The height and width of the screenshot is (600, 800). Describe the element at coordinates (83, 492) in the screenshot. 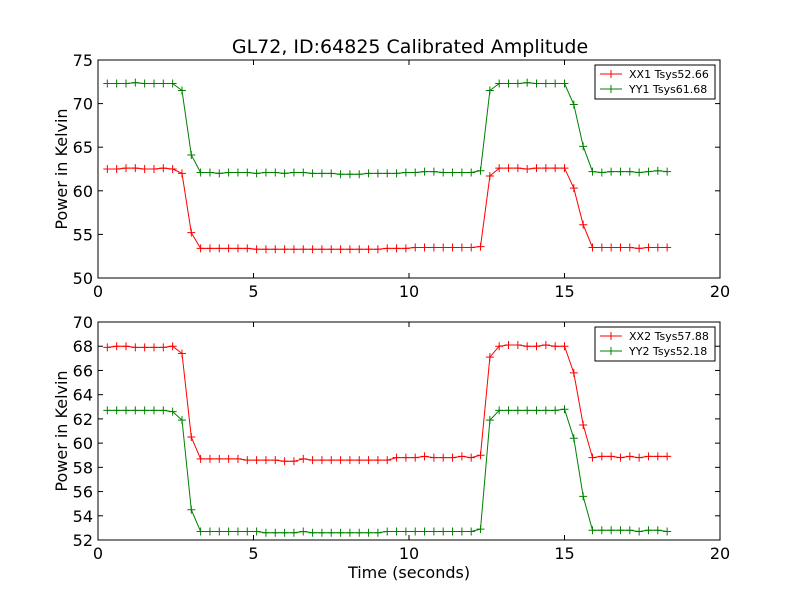

I see `y-tick-label: 56` at that location.